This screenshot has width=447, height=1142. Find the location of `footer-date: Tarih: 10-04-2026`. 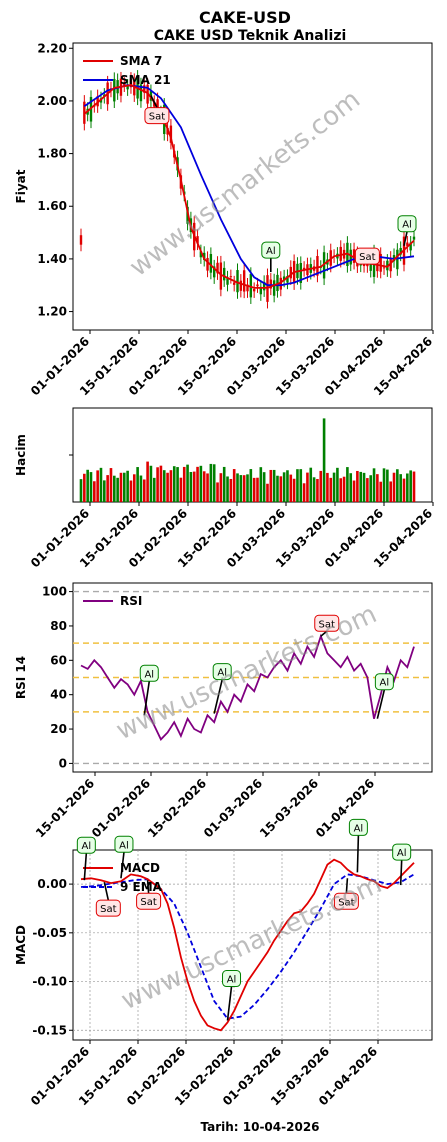

footer-date: Tarih: 10-04-2026 is located at coordinates (259, 1127).